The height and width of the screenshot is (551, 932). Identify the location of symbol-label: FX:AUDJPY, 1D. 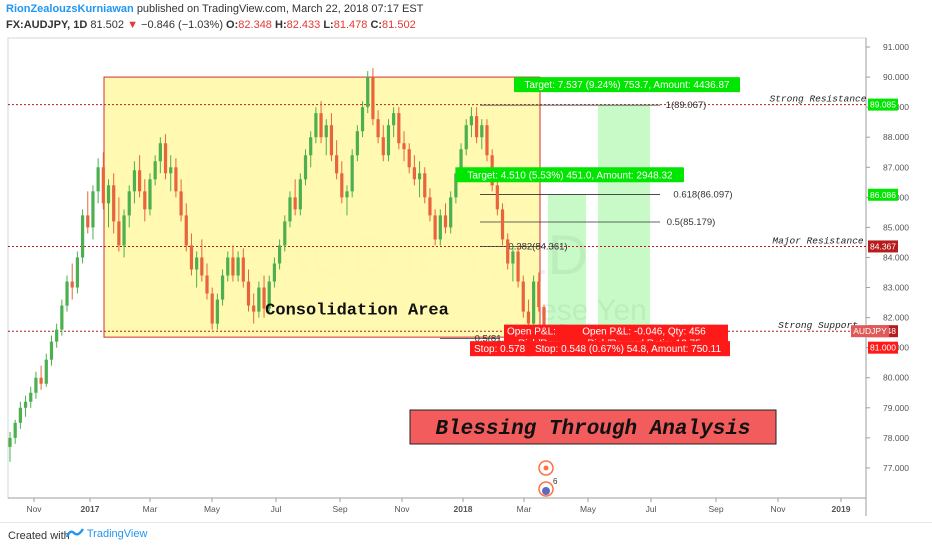
(47, 25).